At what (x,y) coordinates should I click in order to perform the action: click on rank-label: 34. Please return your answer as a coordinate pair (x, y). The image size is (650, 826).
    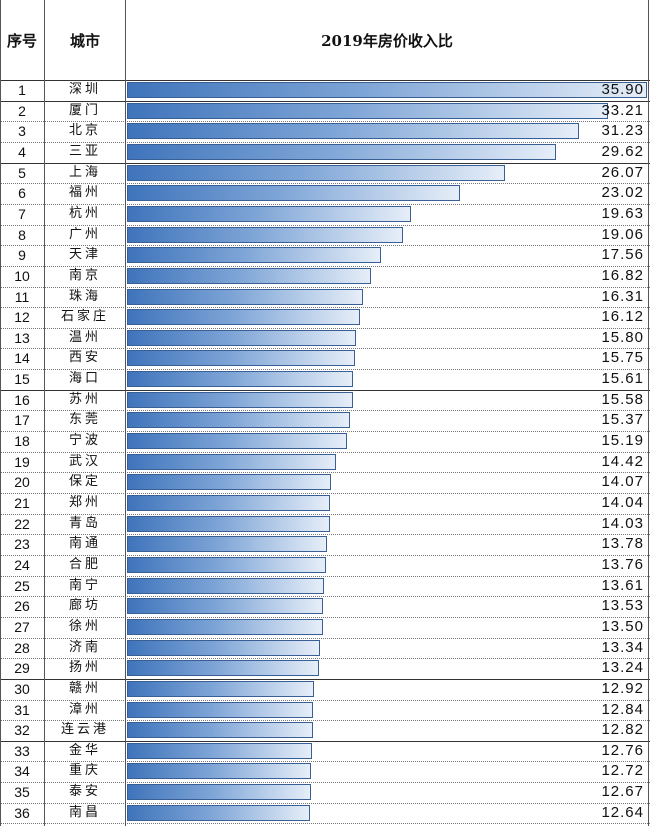
    Looking at the image, I should click on (22, 771).